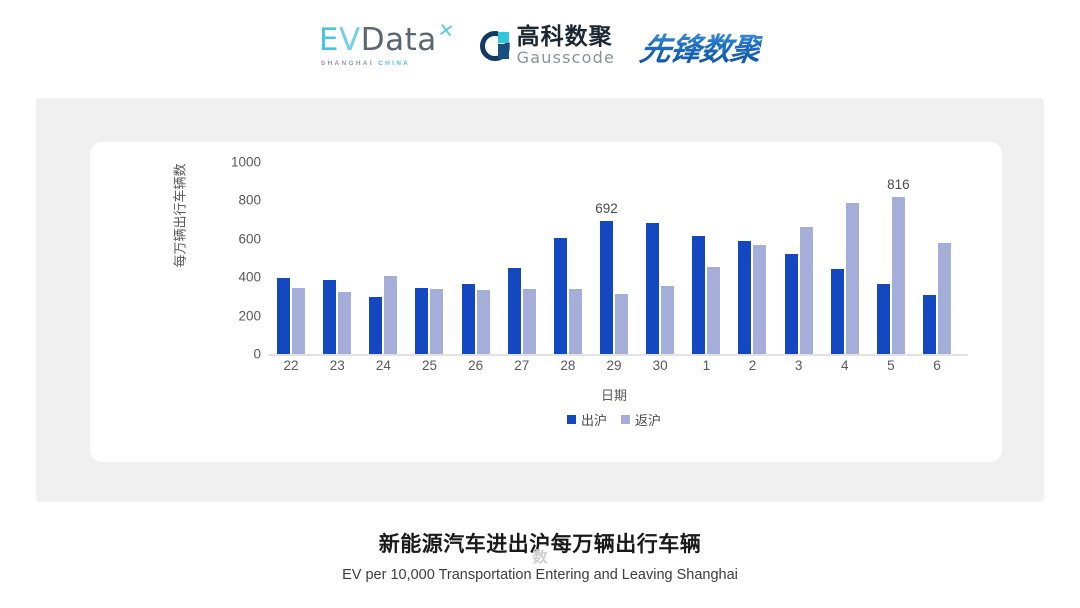  What do you see at coordinates (648, 420) in the screenshot?
I see `legend-label: 返沪` at bounding box center [648, 420].